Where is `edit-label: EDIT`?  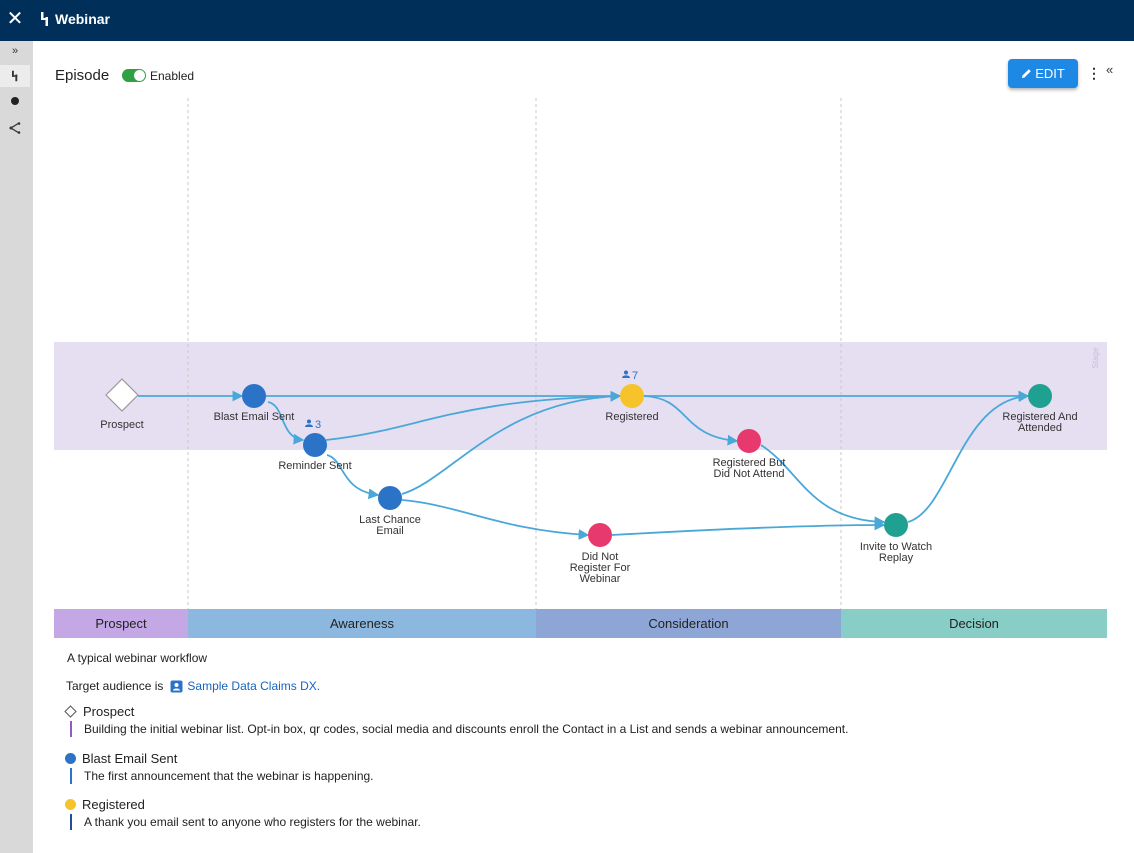
edit-label: EDIT is located at coordinates (1050, 73).